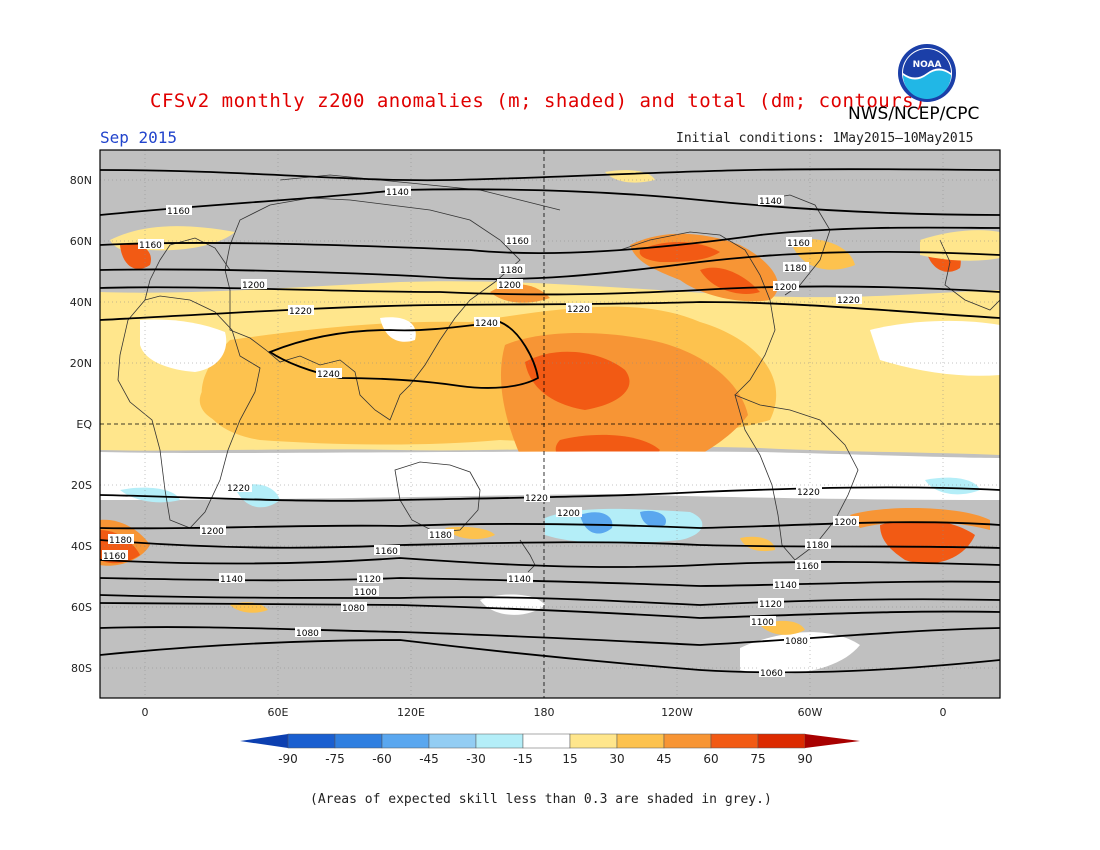 The width and height of the screenshot is (1100, 850). I want to click on colorbar-right-arrow, so click(832, 741).